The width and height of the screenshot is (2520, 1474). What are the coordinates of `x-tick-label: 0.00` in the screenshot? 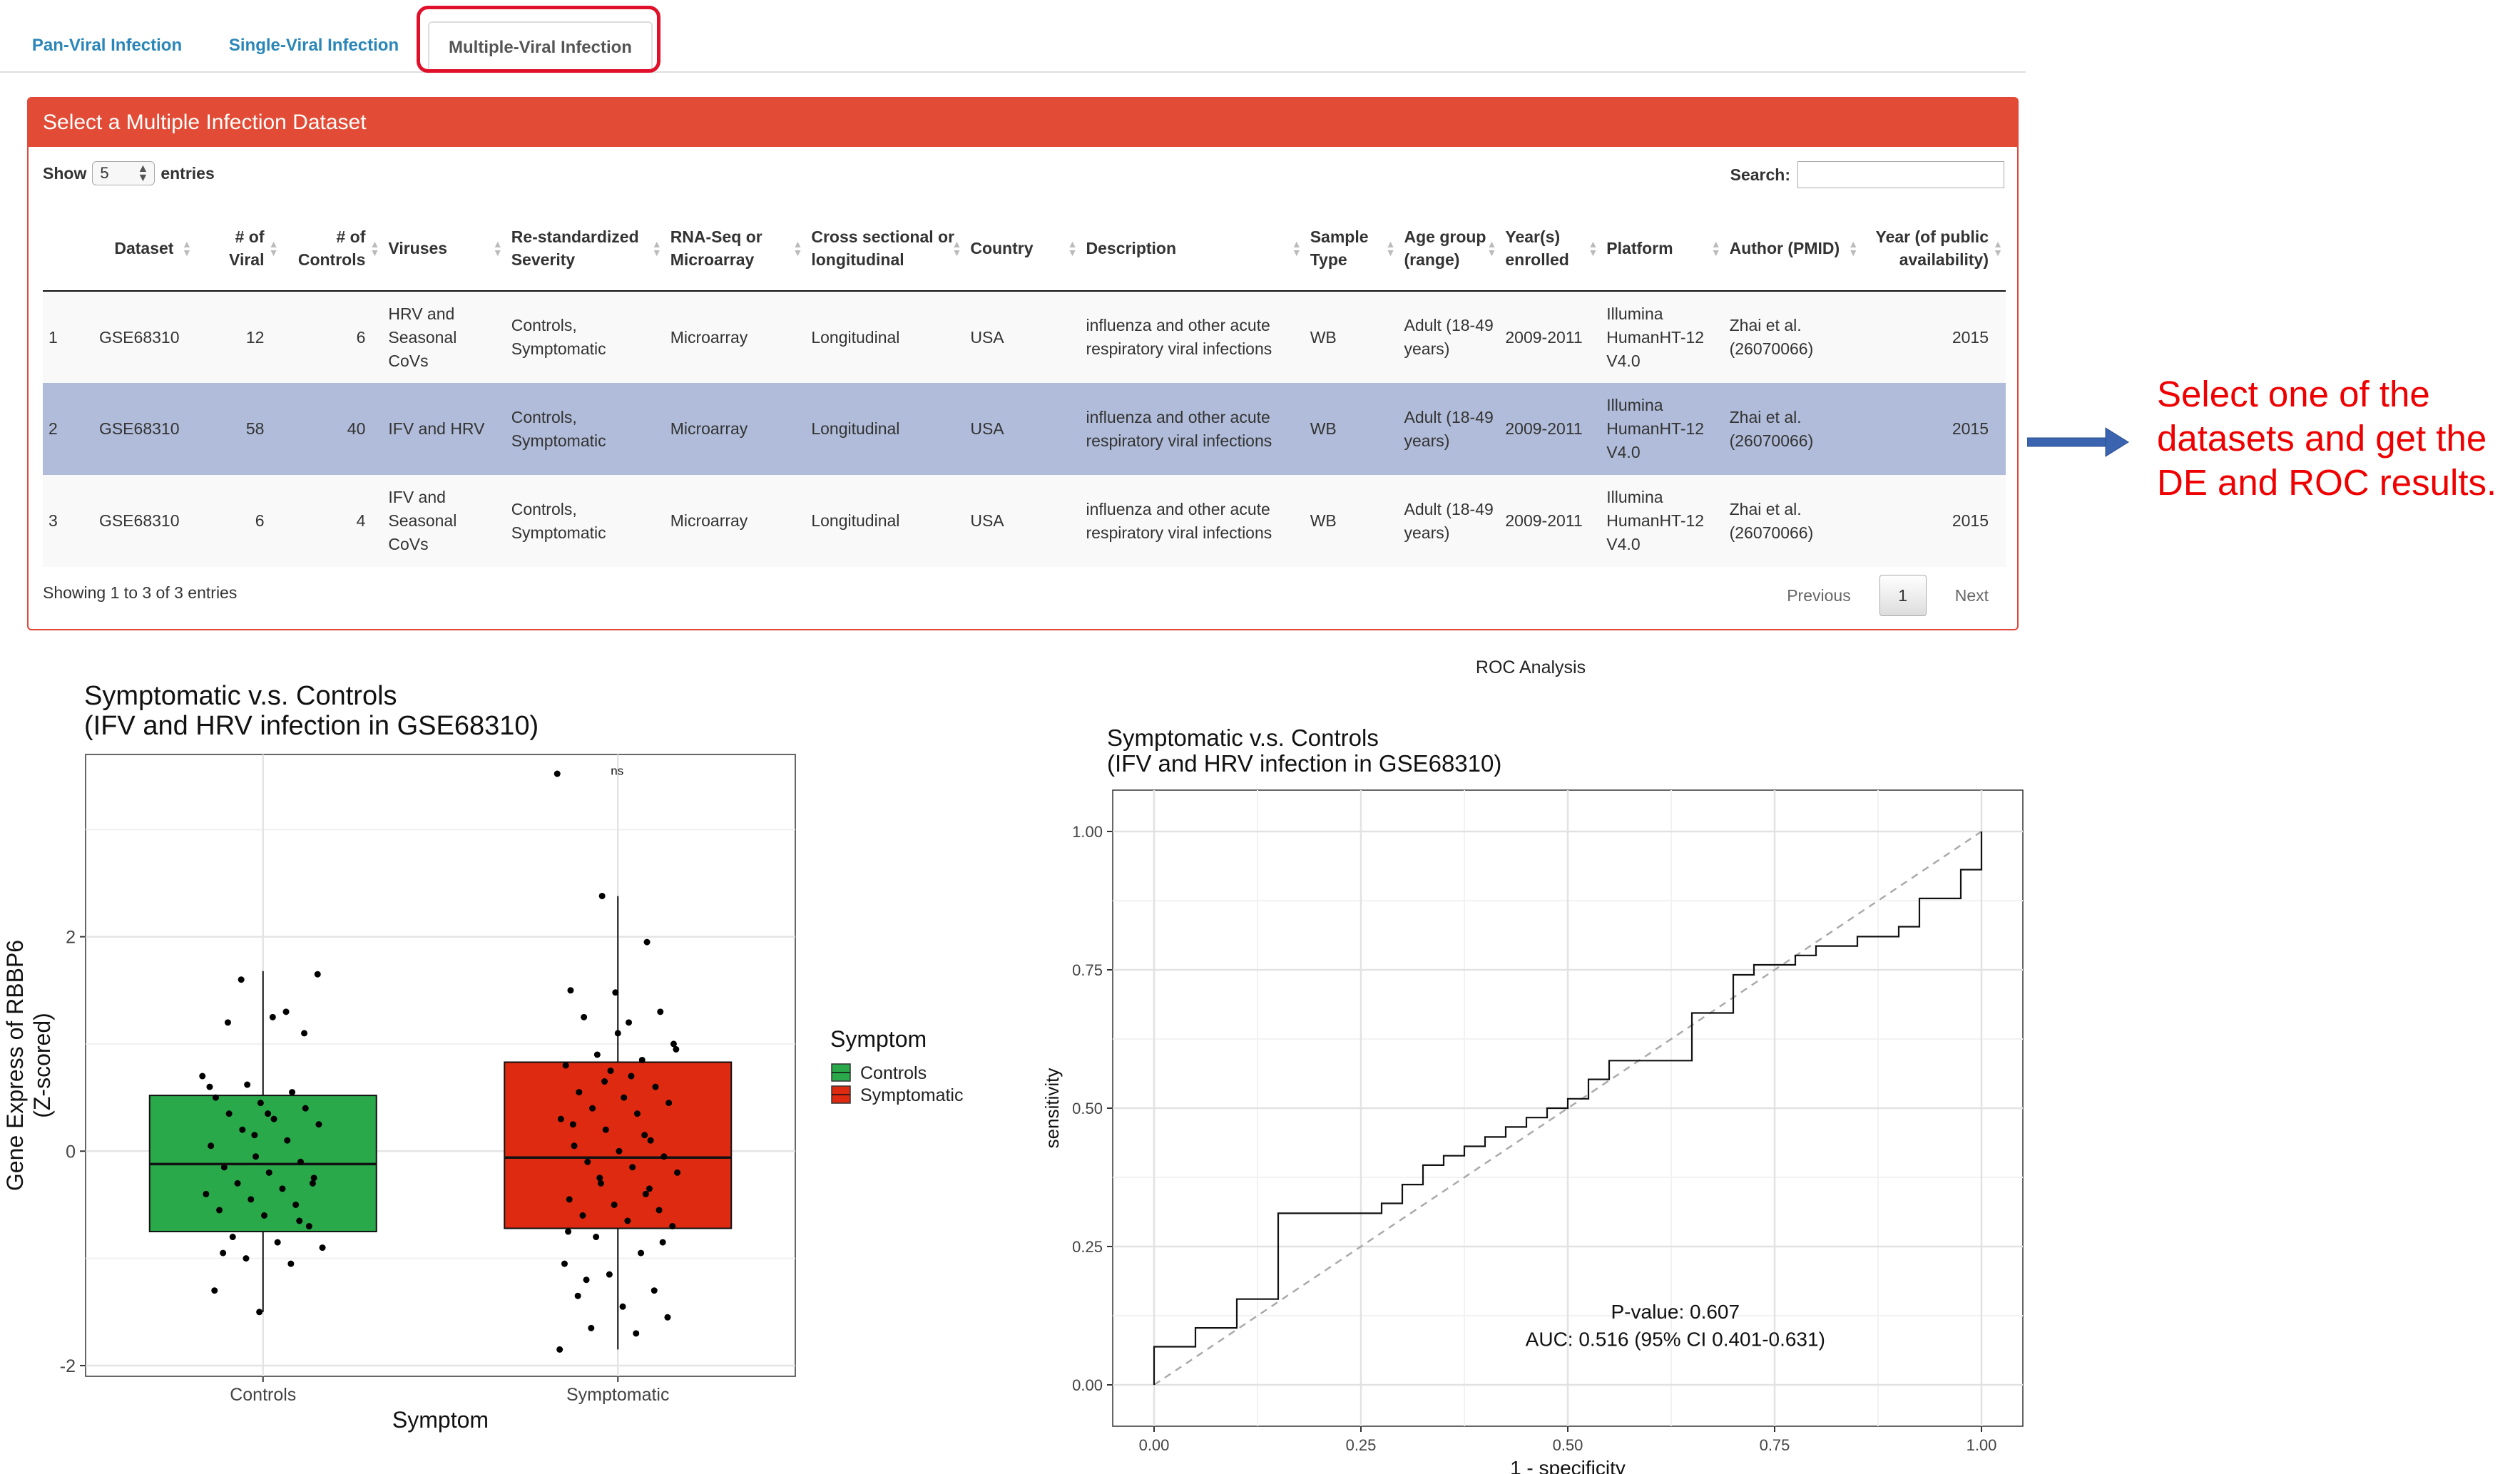 It's located at (1154, 1445).